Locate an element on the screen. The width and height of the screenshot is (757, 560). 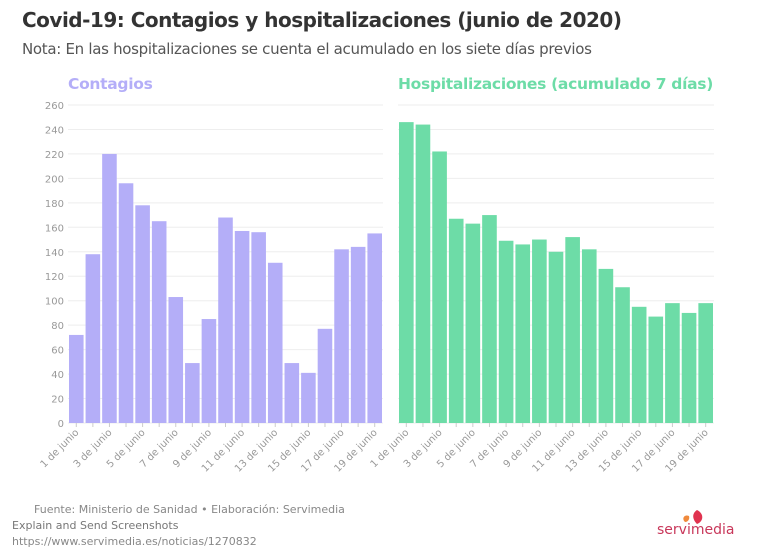
y-tick-label: 240 is located at coordinates (54, 130).